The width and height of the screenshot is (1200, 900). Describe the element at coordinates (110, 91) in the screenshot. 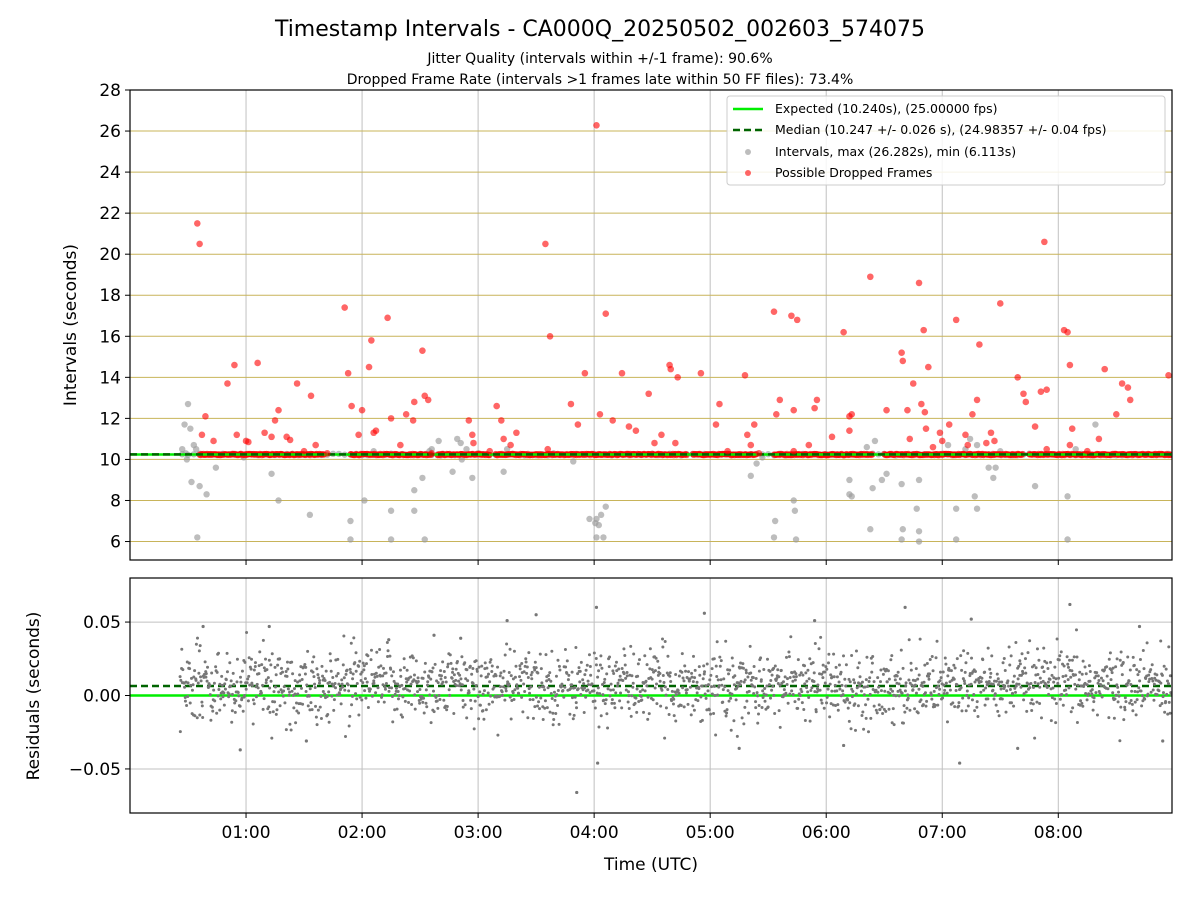

I see `y-tick-label: 28` at that location.